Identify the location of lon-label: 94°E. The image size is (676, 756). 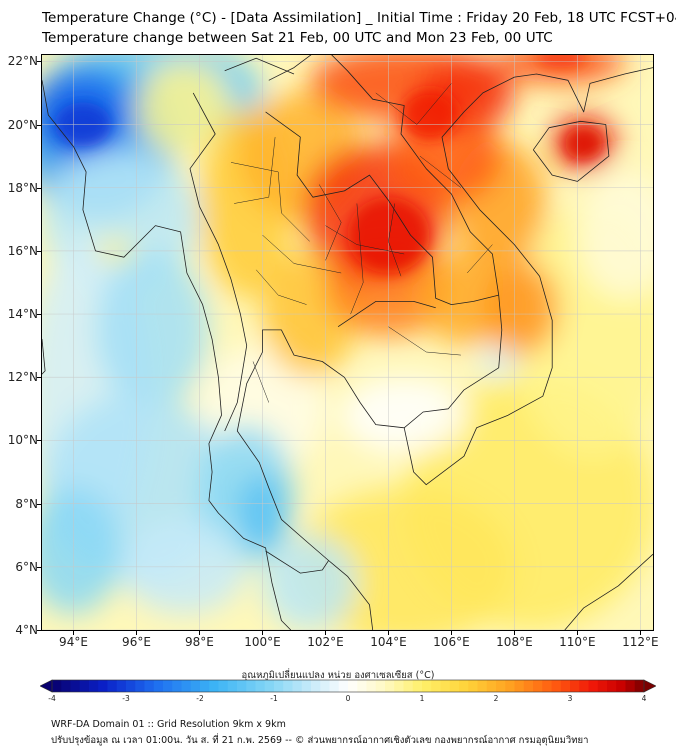
(73, 642).